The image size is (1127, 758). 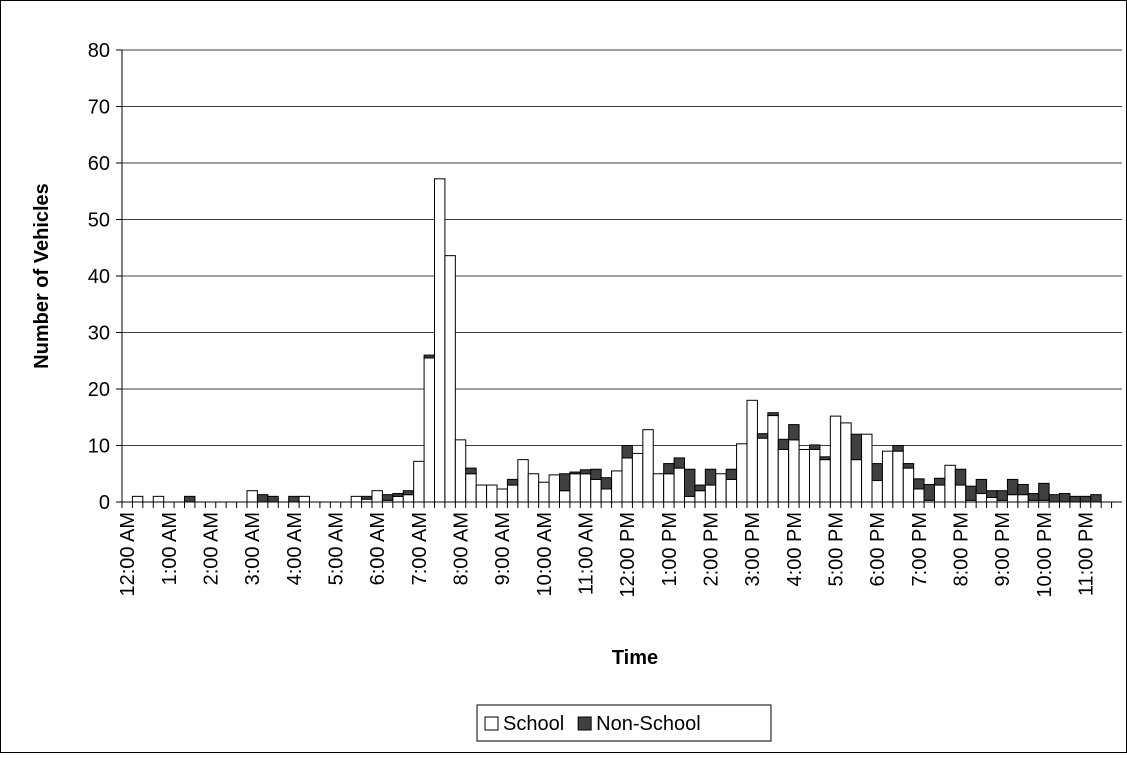 I want to click on x-tick-label: 11:00 PM, so click(x=1087, y=554).